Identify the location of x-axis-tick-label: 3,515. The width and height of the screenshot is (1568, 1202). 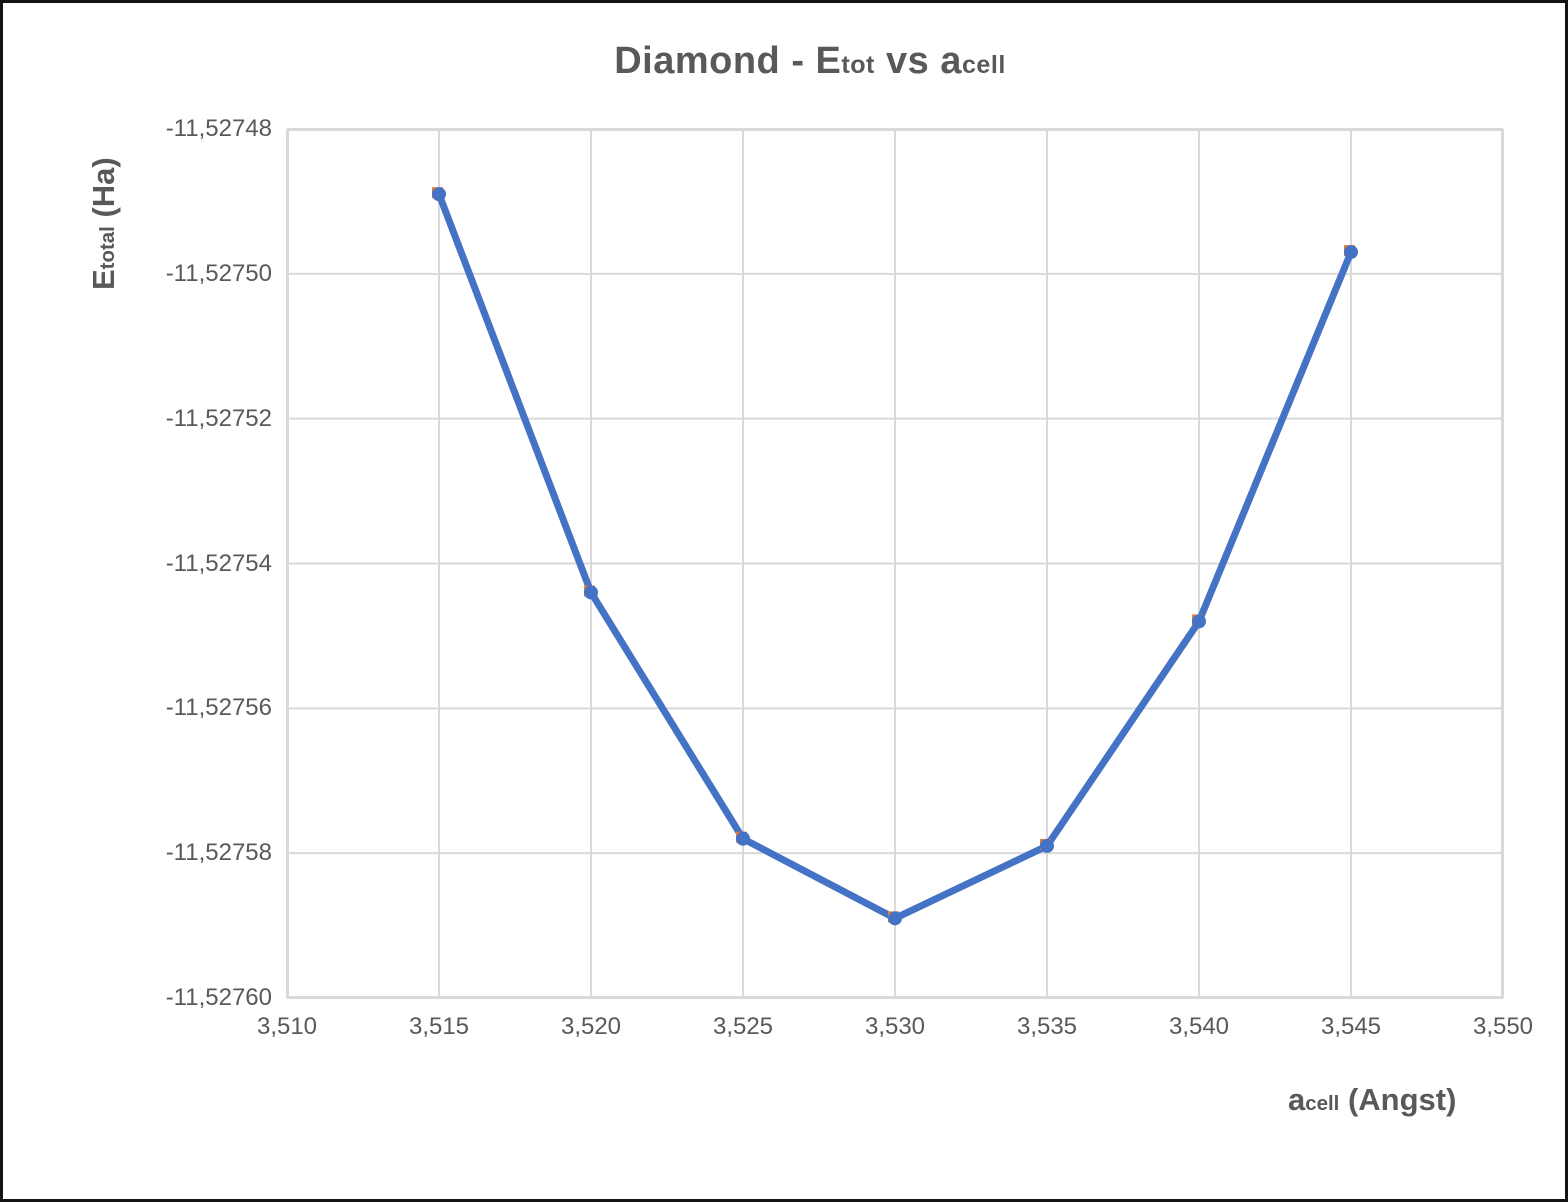
(439, 1026).